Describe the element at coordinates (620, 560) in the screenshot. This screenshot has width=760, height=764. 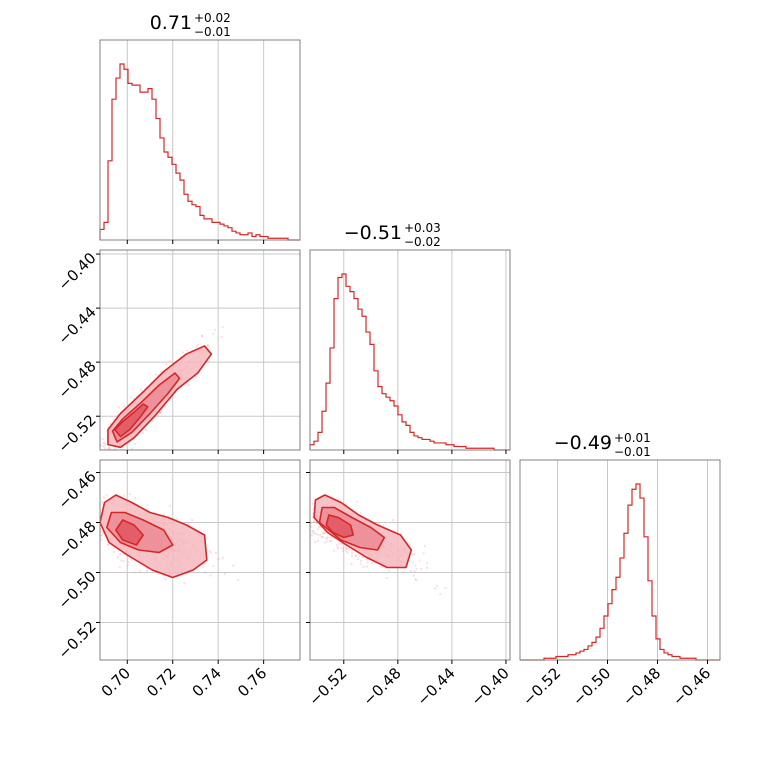
I see `hist-panel-2-frame` at that location.